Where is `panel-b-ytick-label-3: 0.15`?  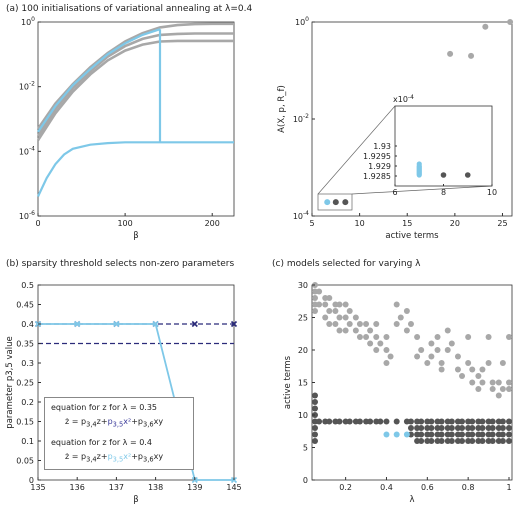
panel-b-ytick-label-3: 0.15 is located at coordinates (25, 422).